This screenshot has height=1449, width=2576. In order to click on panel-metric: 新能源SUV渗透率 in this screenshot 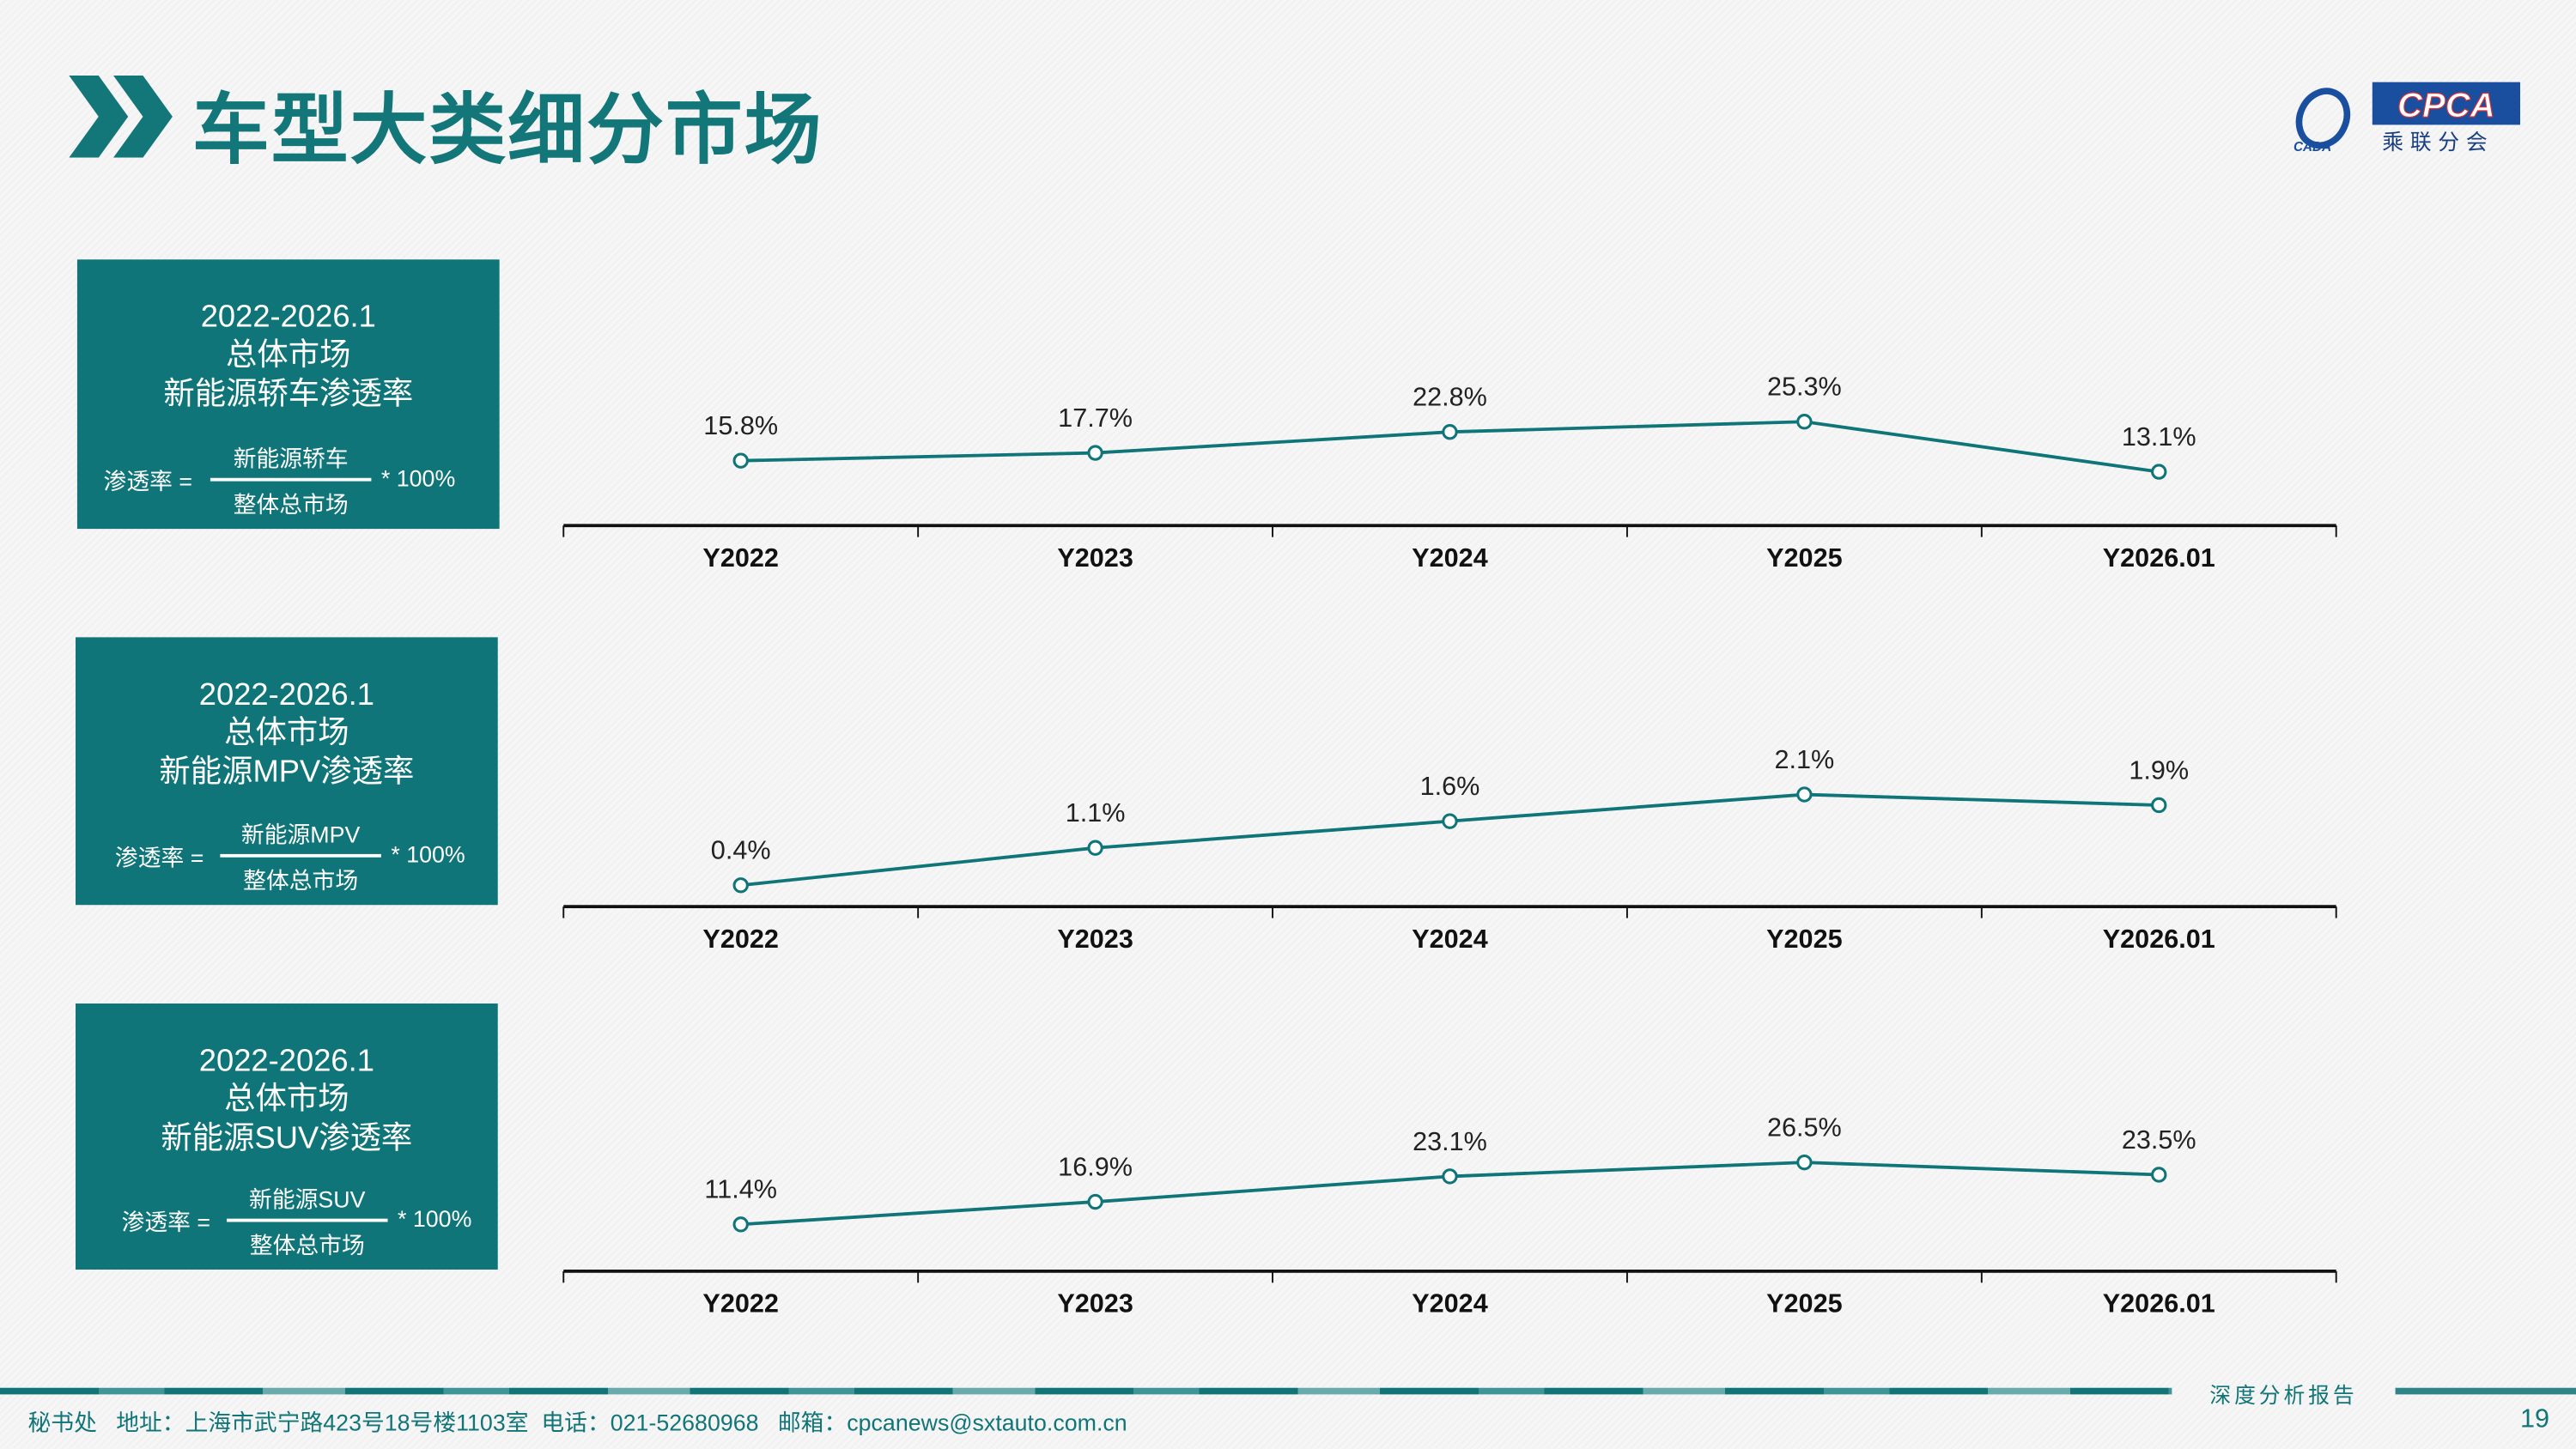, I will do `click(287, 1138)`.